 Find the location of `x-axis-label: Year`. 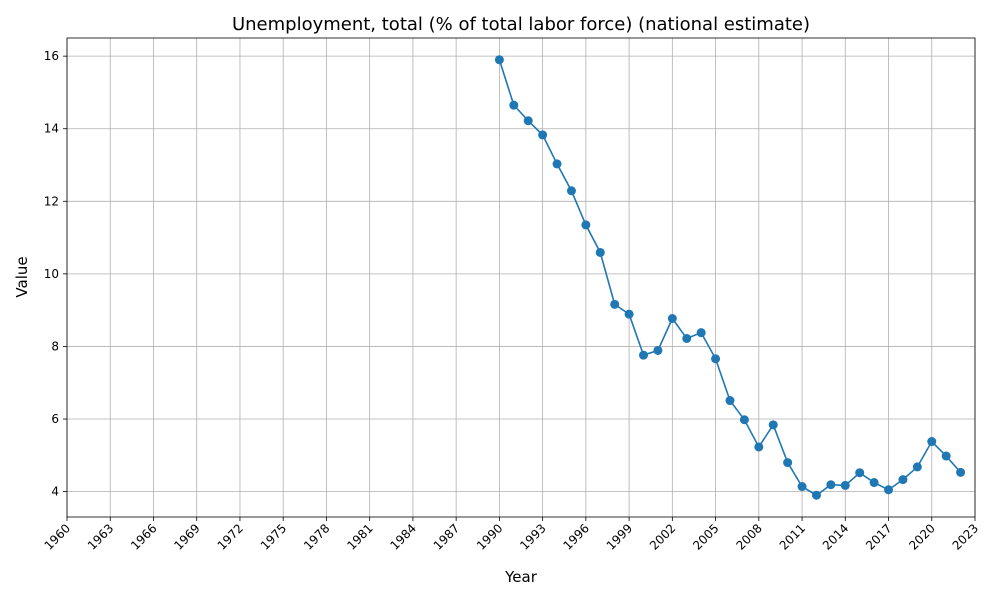

x-axis-label: Year is located at coordinates (521, 577).